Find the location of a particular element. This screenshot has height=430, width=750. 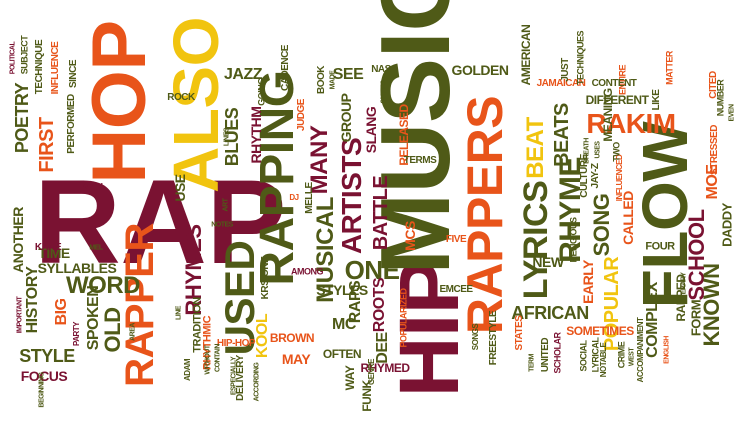

word-time: TIME is located at coordinates (54, 253).